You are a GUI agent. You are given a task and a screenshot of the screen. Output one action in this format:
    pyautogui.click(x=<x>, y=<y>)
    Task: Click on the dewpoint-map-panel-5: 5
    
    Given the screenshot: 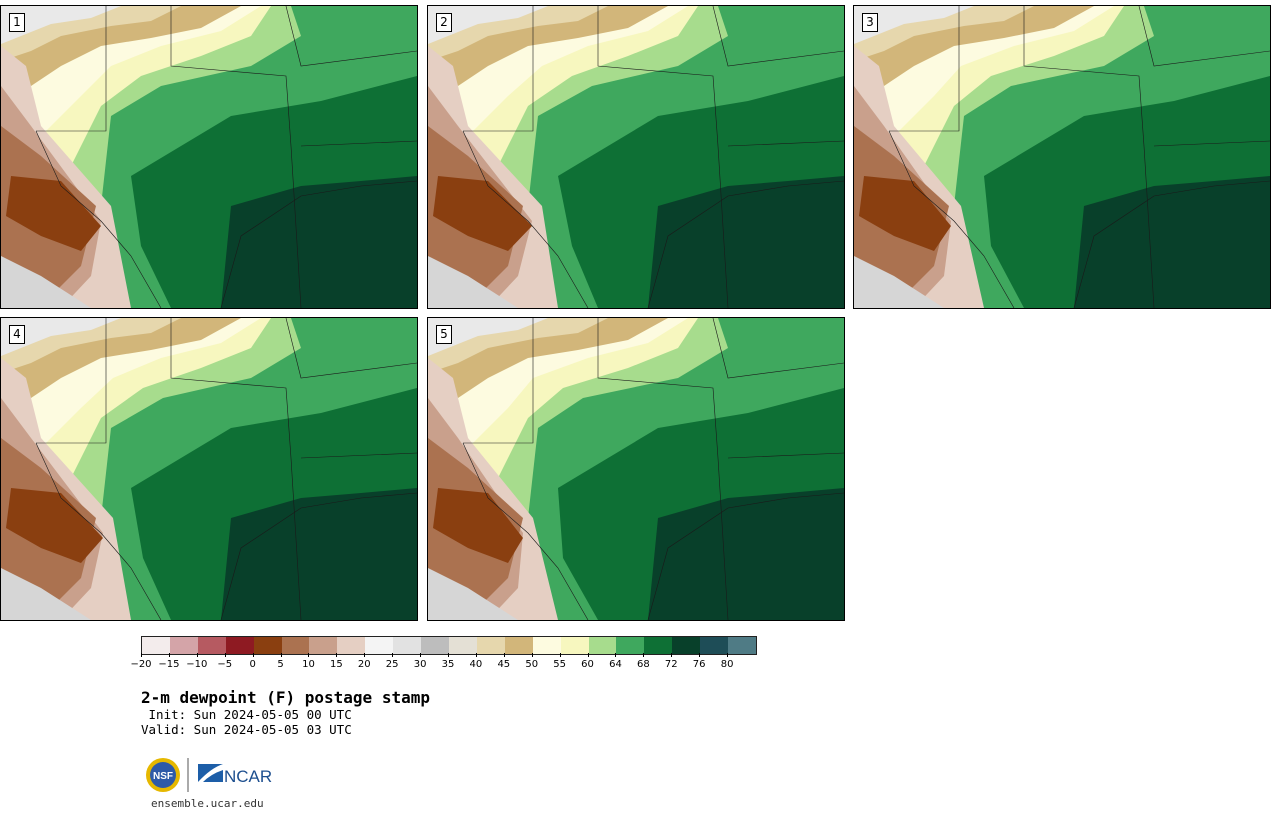 What is the action you would take?
    pyautogui.click(x=636, y=469)
    